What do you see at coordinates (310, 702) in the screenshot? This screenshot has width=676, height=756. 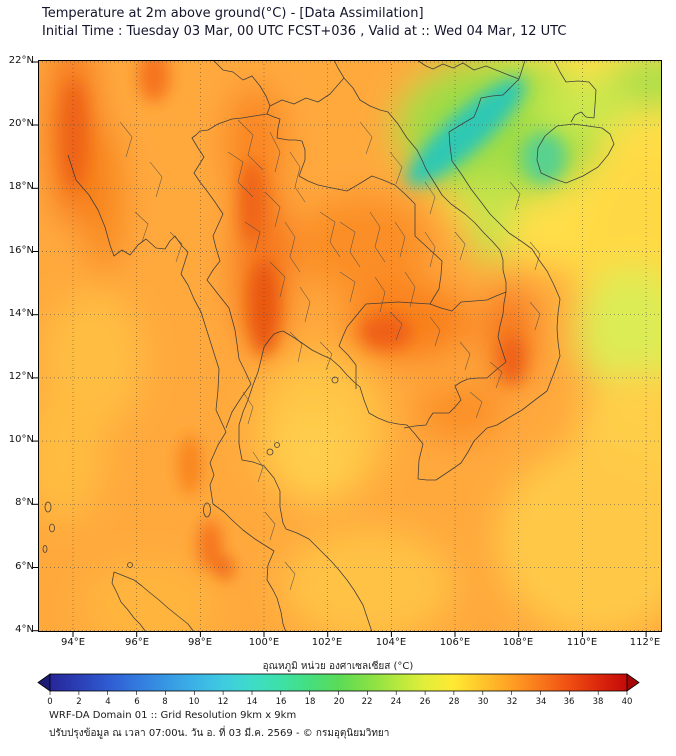 I see `colorbar-tick-label: 18` at bounding box center [310, 702].